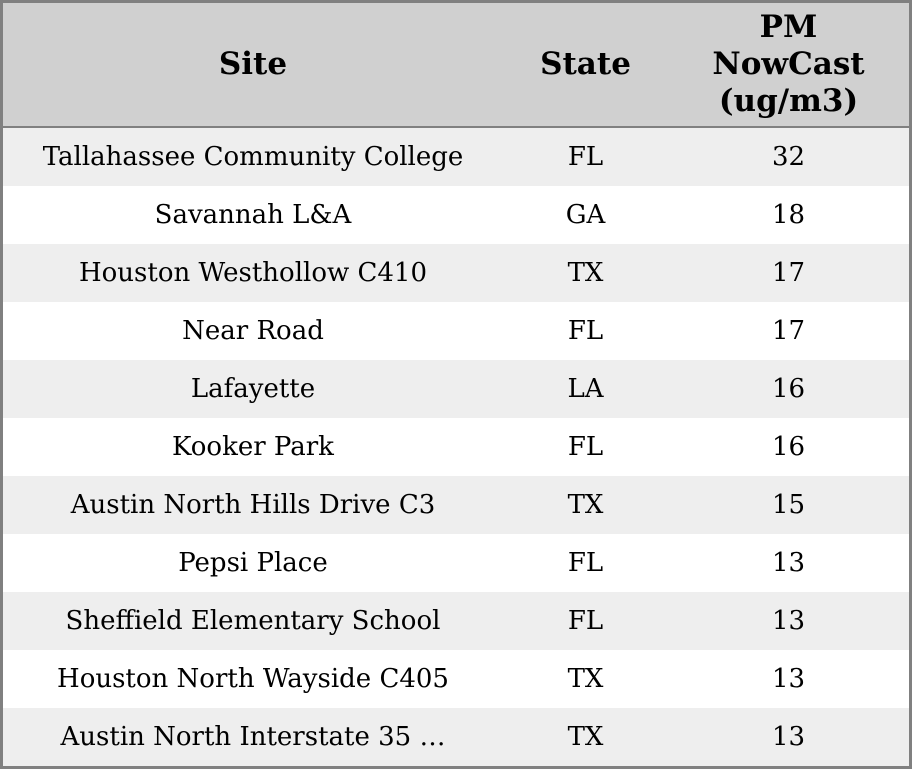  Describe the element at coordinates (585, 215) in the screenshot. I see `state-cell: GA` at that location.